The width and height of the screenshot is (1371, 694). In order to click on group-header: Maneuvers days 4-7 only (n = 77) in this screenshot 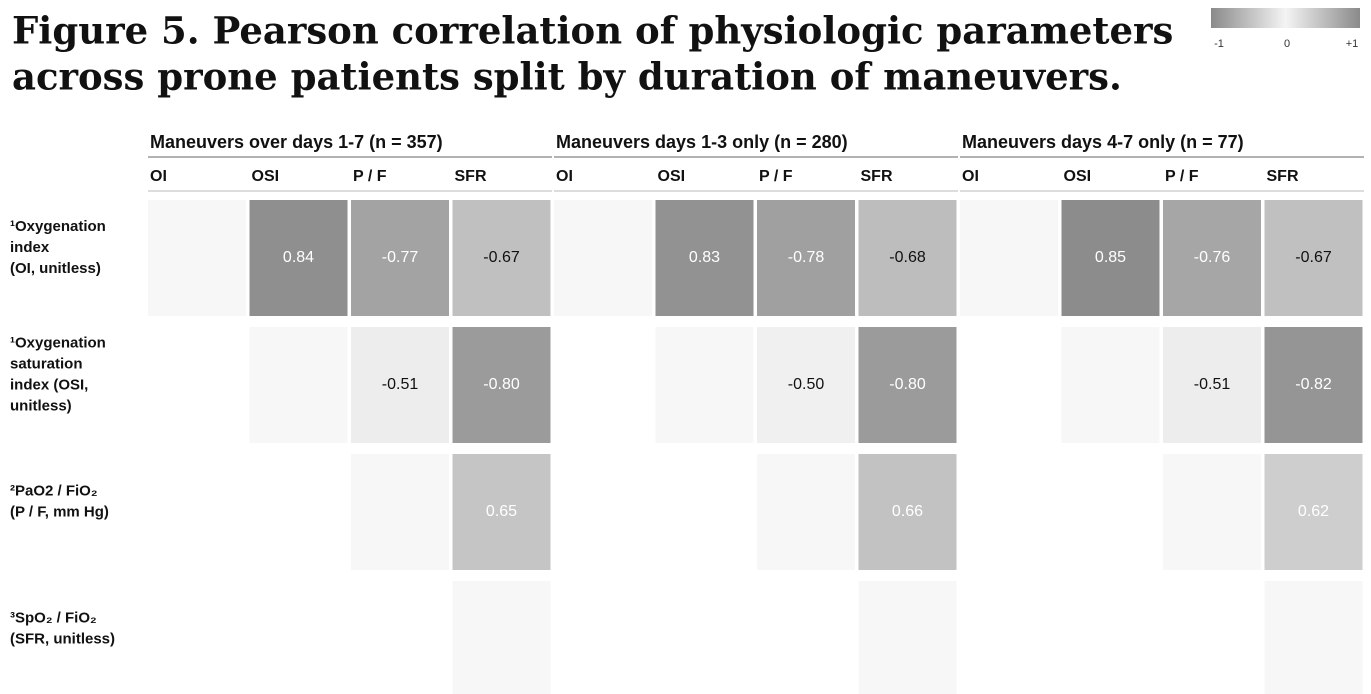, I will do `click(1103, 142)`.